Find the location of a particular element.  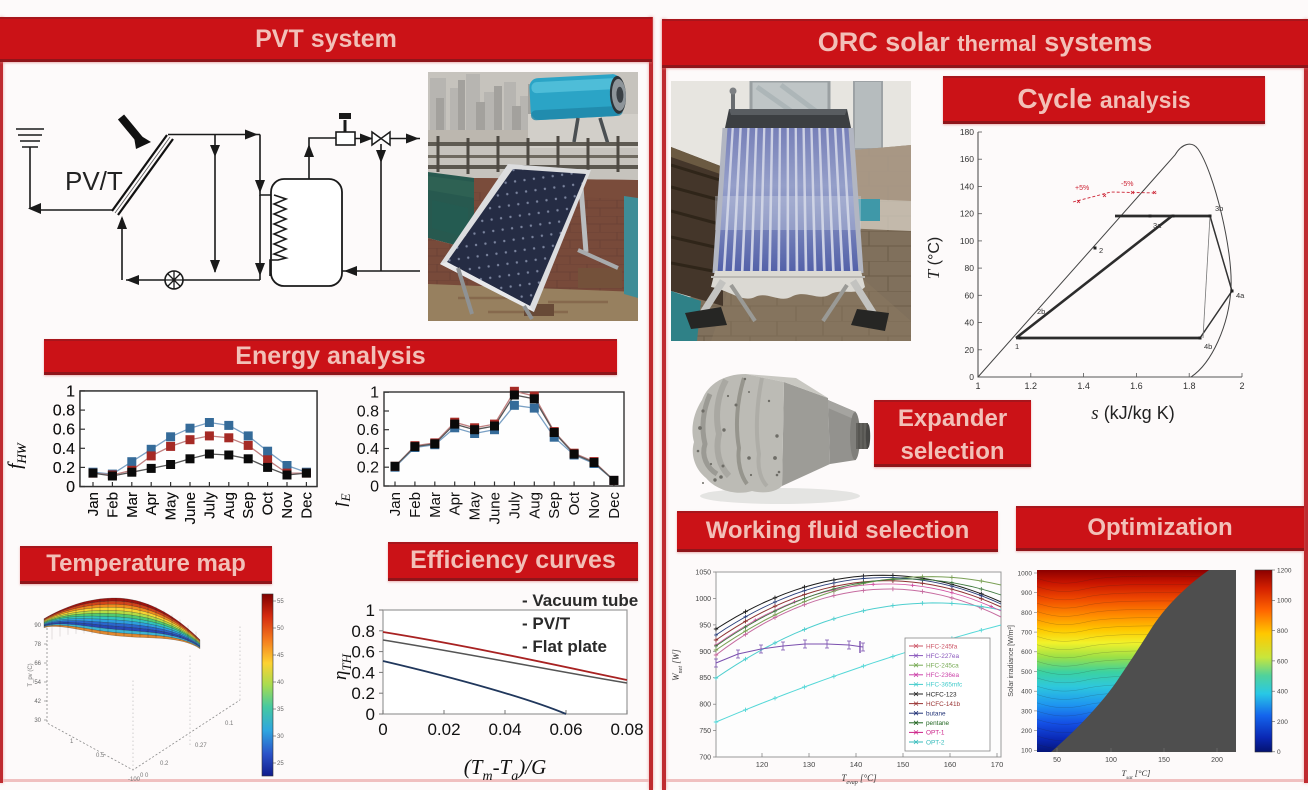

svg-text: HFC-236ea is located at coordinates (942, 675).